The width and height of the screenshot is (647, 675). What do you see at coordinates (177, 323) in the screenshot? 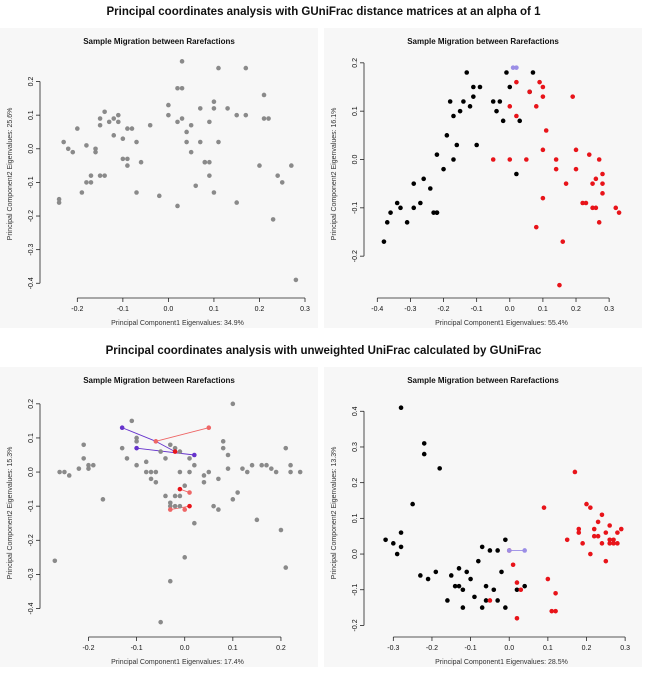
I see `x-axis-label: Principal Component1 Eigenvalues: 34.9%` at bounding box center [177, 323].